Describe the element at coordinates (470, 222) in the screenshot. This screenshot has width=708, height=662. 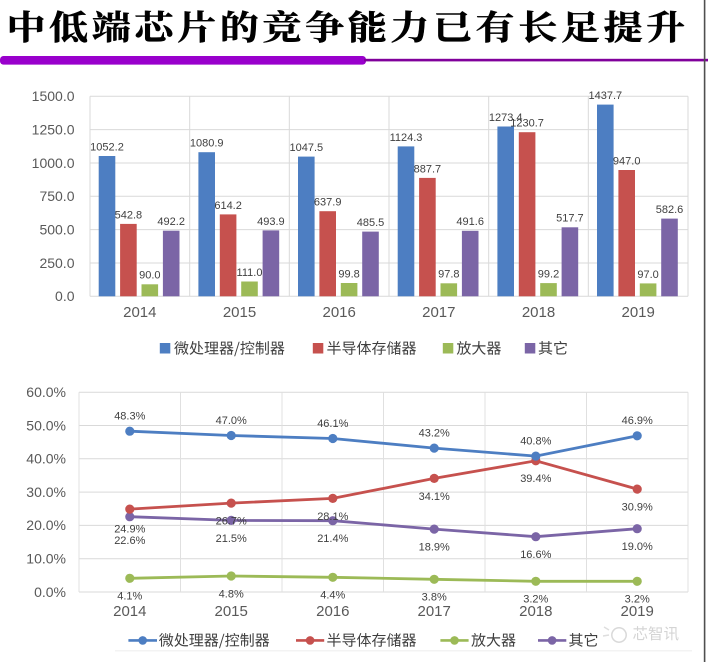
I see `svg-text: 491.6` at that location.